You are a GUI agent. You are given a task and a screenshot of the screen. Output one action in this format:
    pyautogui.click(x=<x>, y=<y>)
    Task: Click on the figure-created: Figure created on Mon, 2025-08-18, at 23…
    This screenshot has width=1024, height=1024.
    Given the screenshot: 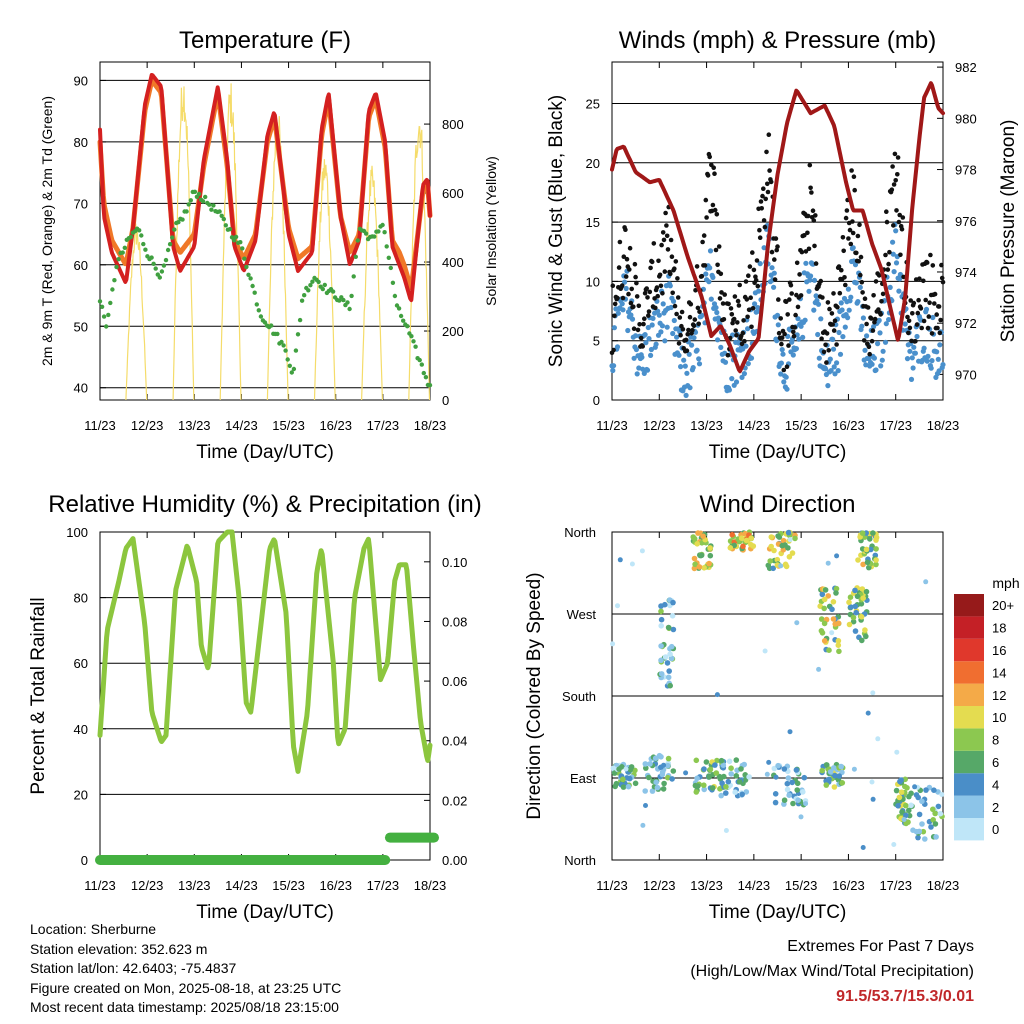 What is the action you would take?
    pyautogui.click(x=186, y=987)
    